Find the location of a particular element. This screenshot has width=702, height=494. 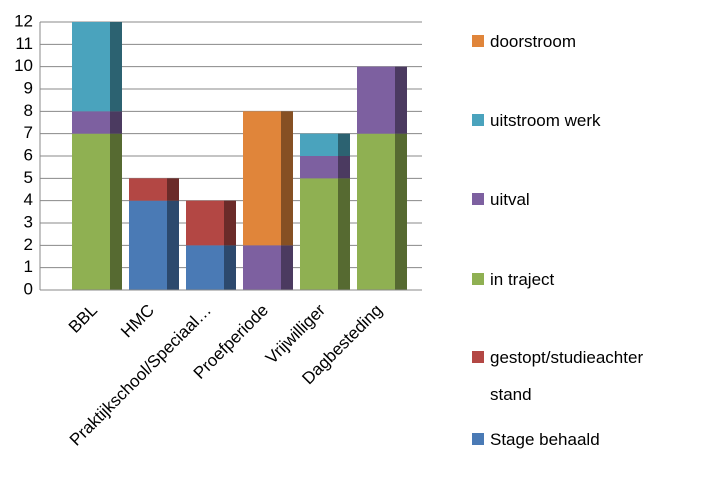

y-tick-label: 11 is located at coordinates (24, 43).